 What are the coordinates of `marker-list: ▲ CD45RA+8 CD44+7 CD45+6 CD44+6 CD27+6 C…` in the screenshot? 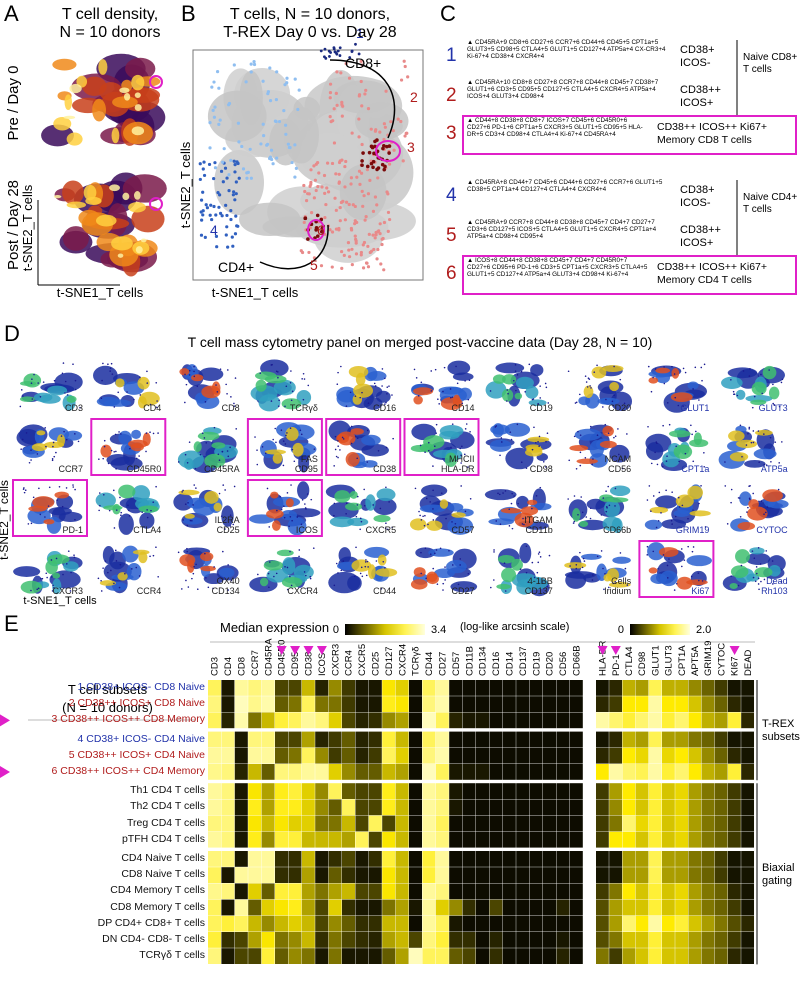 It's located at (565, 186).